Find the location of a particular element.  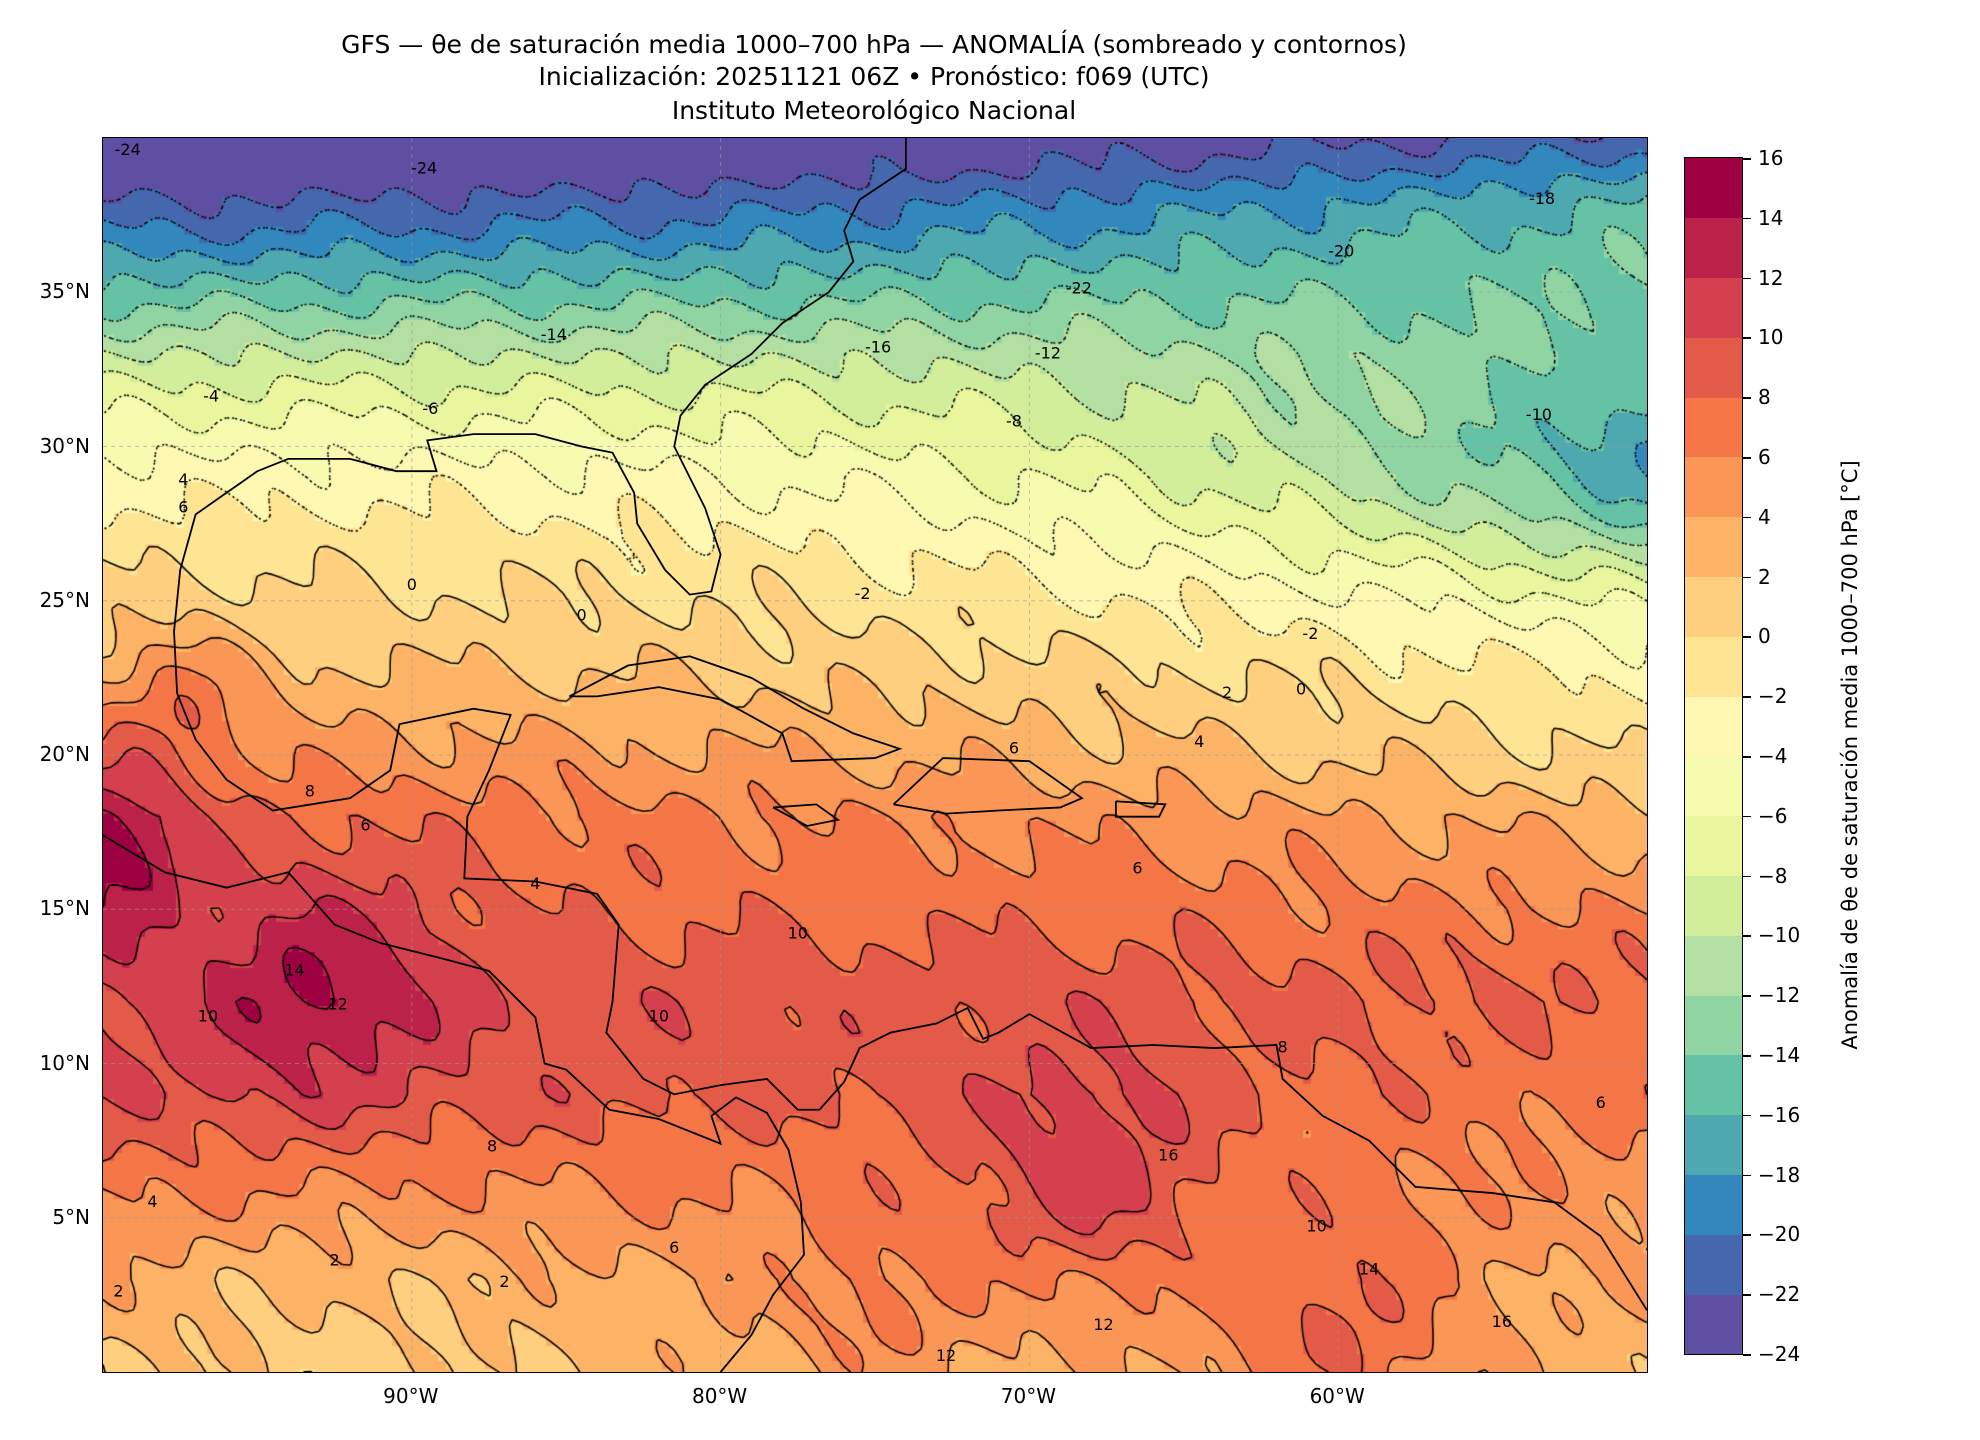

colorbar-tick-label: 2 is located at coordinates (1764, 576).